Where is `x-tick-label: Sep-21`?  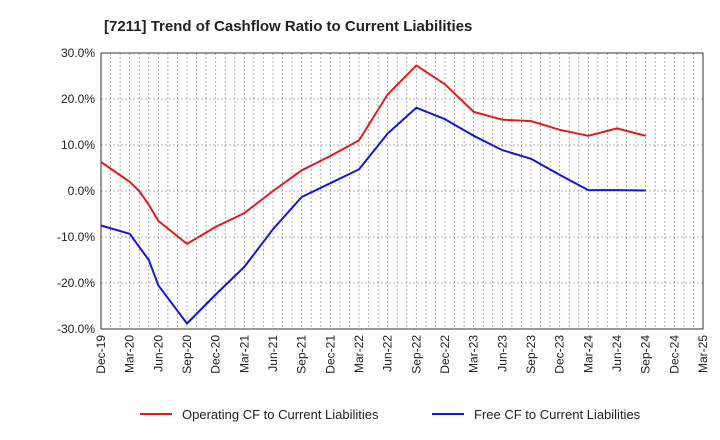
x-tick-label: Sep-21 is located at coordinates (302, 354).